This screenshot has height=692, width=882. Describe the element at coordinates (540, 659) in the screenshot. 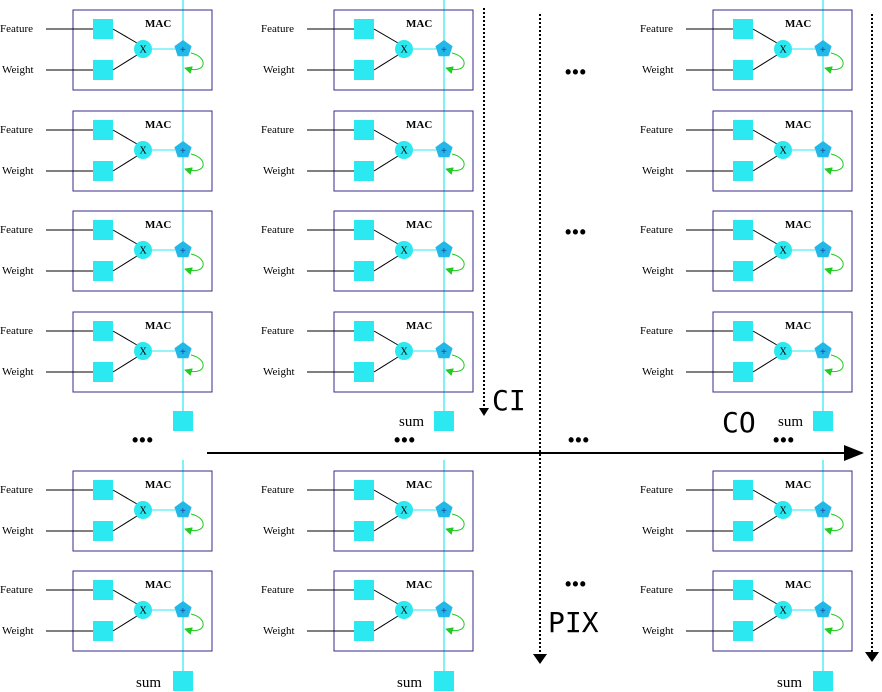

I see `pix-axis-left-arrowhead` at that location.